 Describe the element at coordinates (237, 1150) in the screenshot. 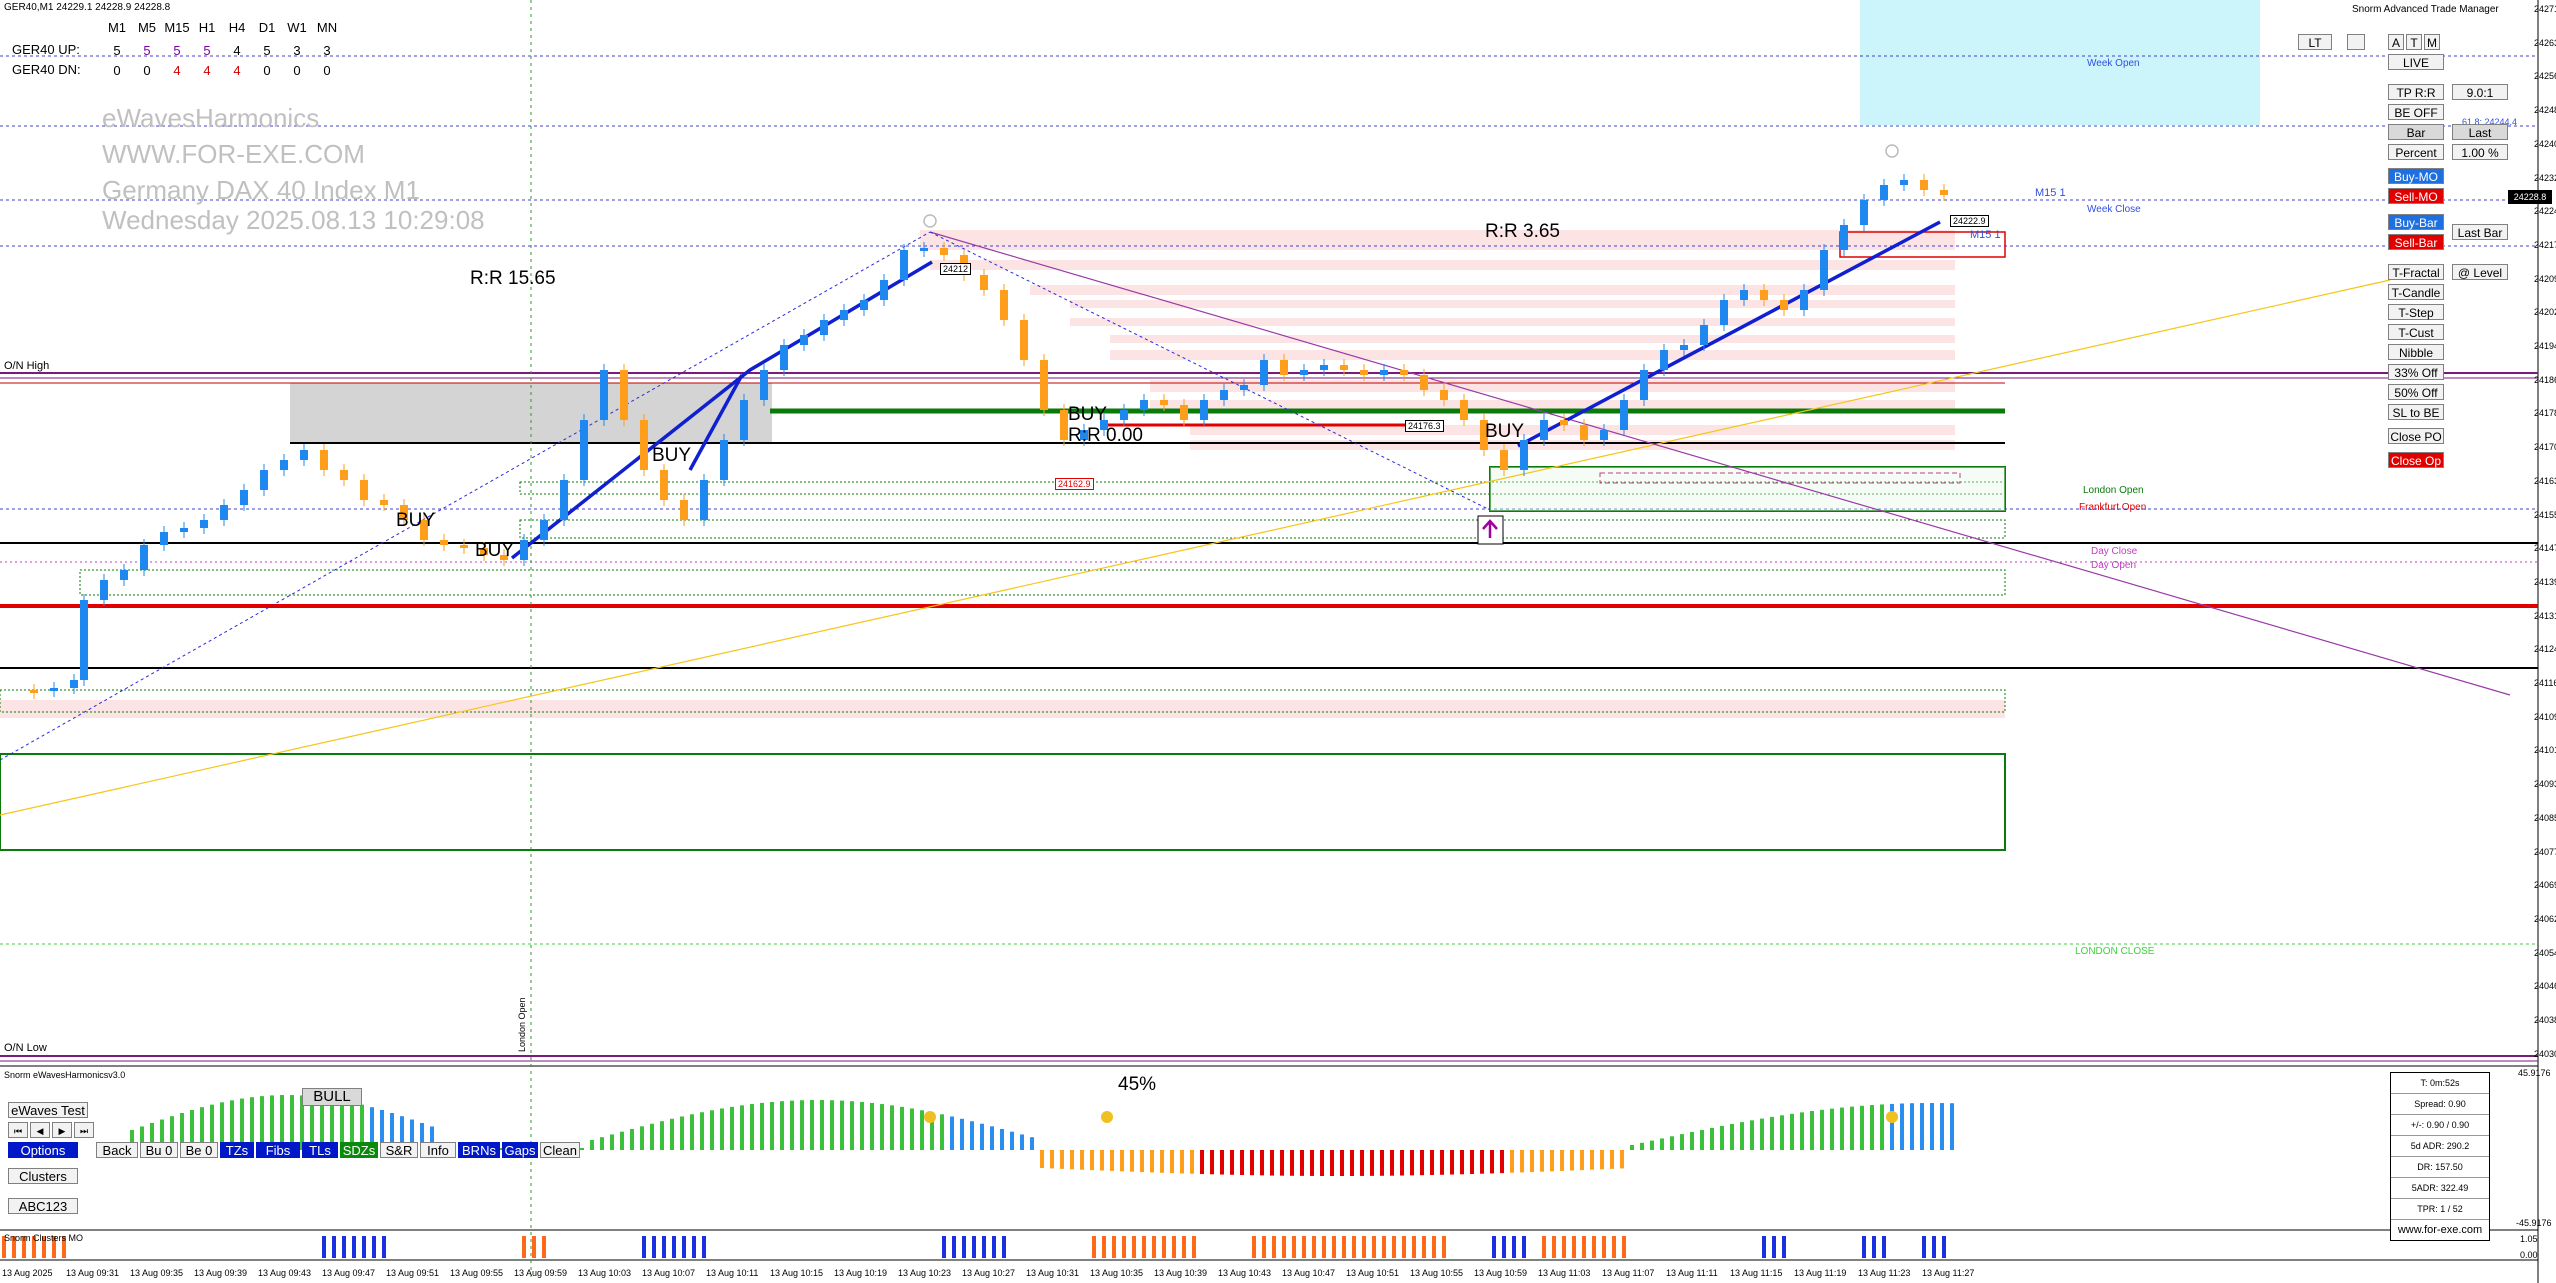

I see `tzs-button: TZs` at that location.